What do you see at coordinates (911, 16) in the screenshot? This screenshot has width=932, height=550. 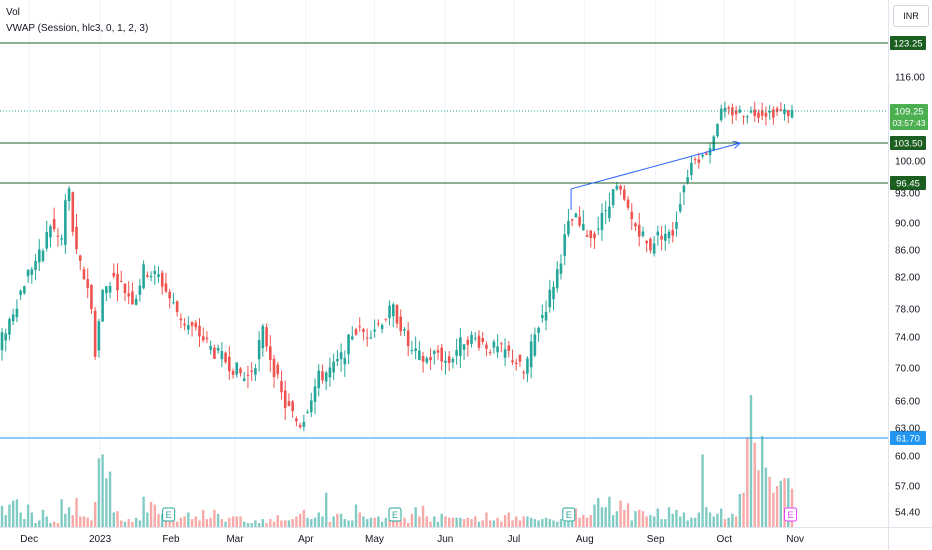 I see `currency-button: INR` at bounding box center [911, 16].